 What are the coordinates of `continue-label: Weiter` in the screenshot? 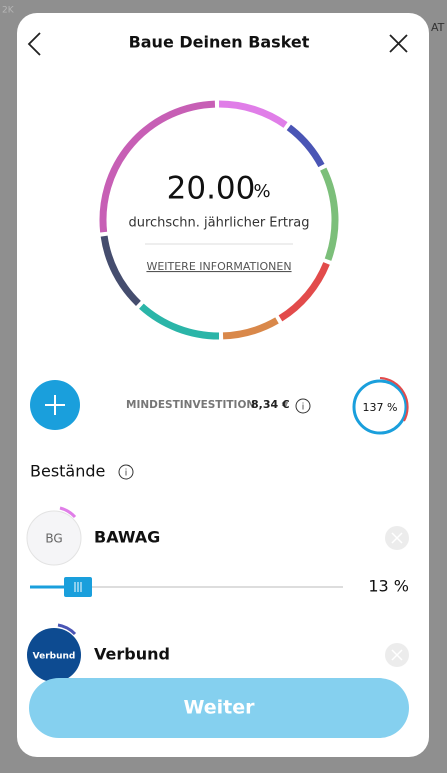 It's located at (219, 708).